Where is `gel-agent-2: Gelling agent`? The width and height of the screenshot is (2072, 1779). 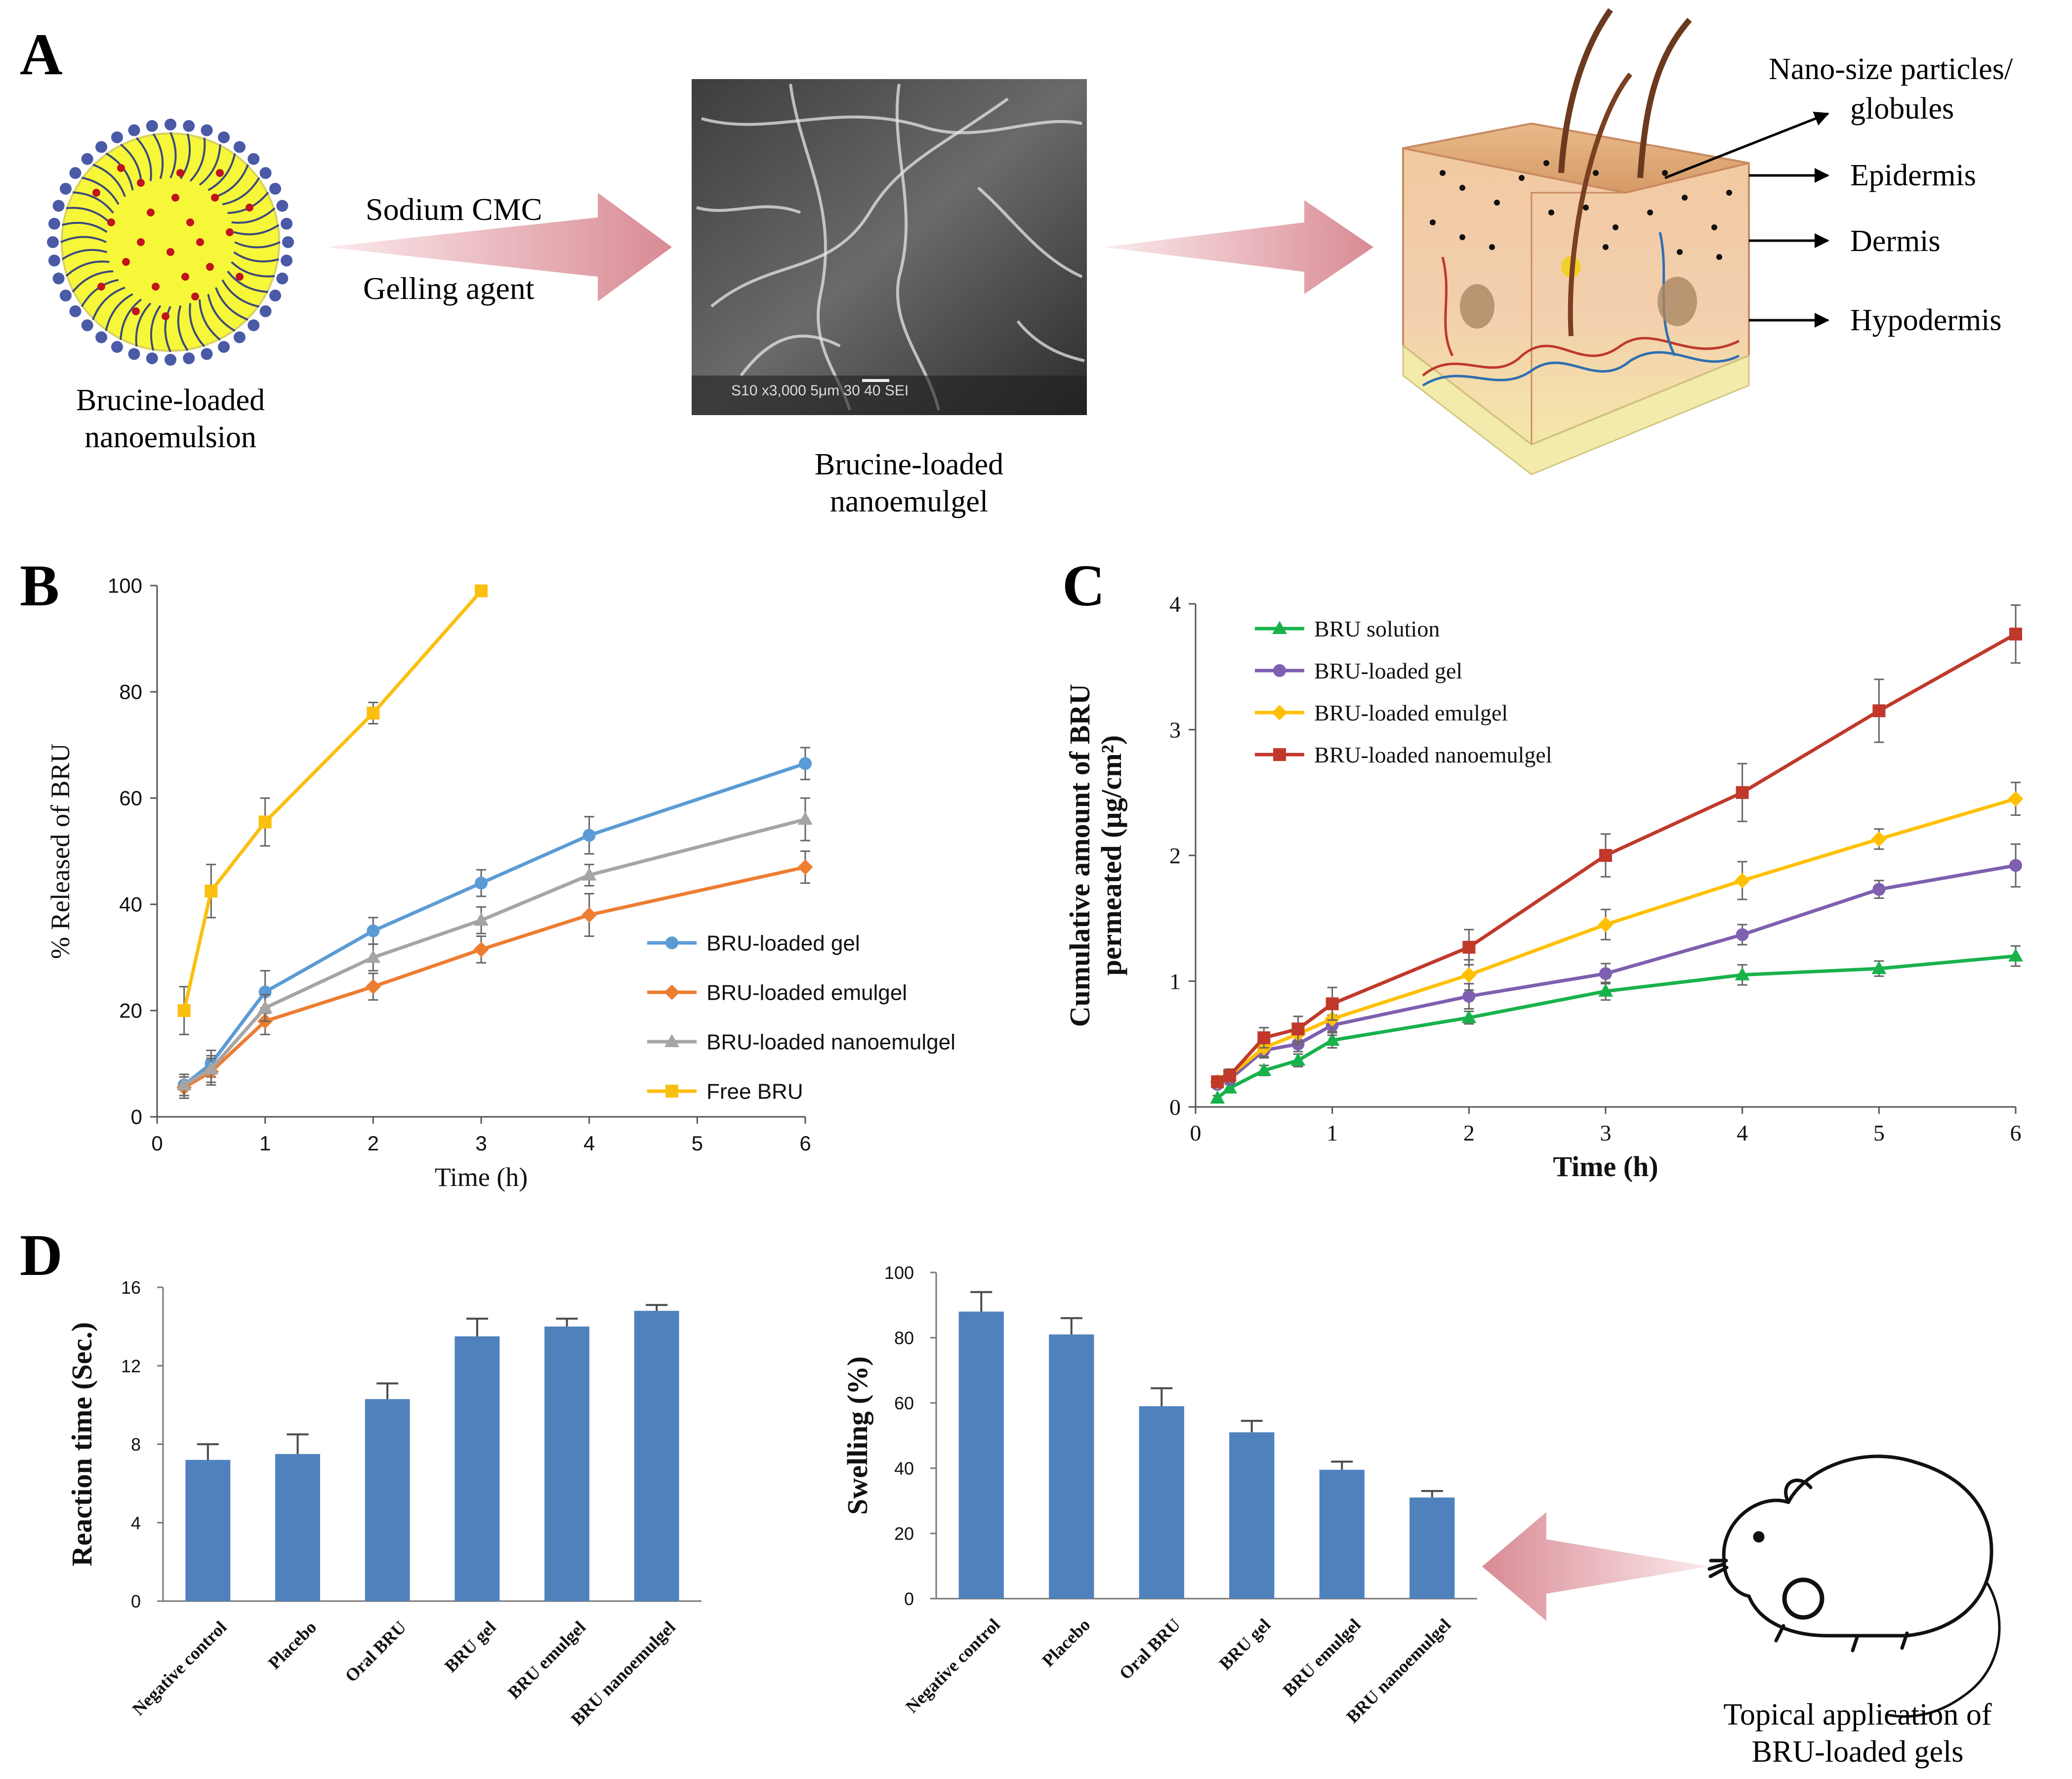 gel-agent-2: Gelling agent is located at coordinates (449, 288).